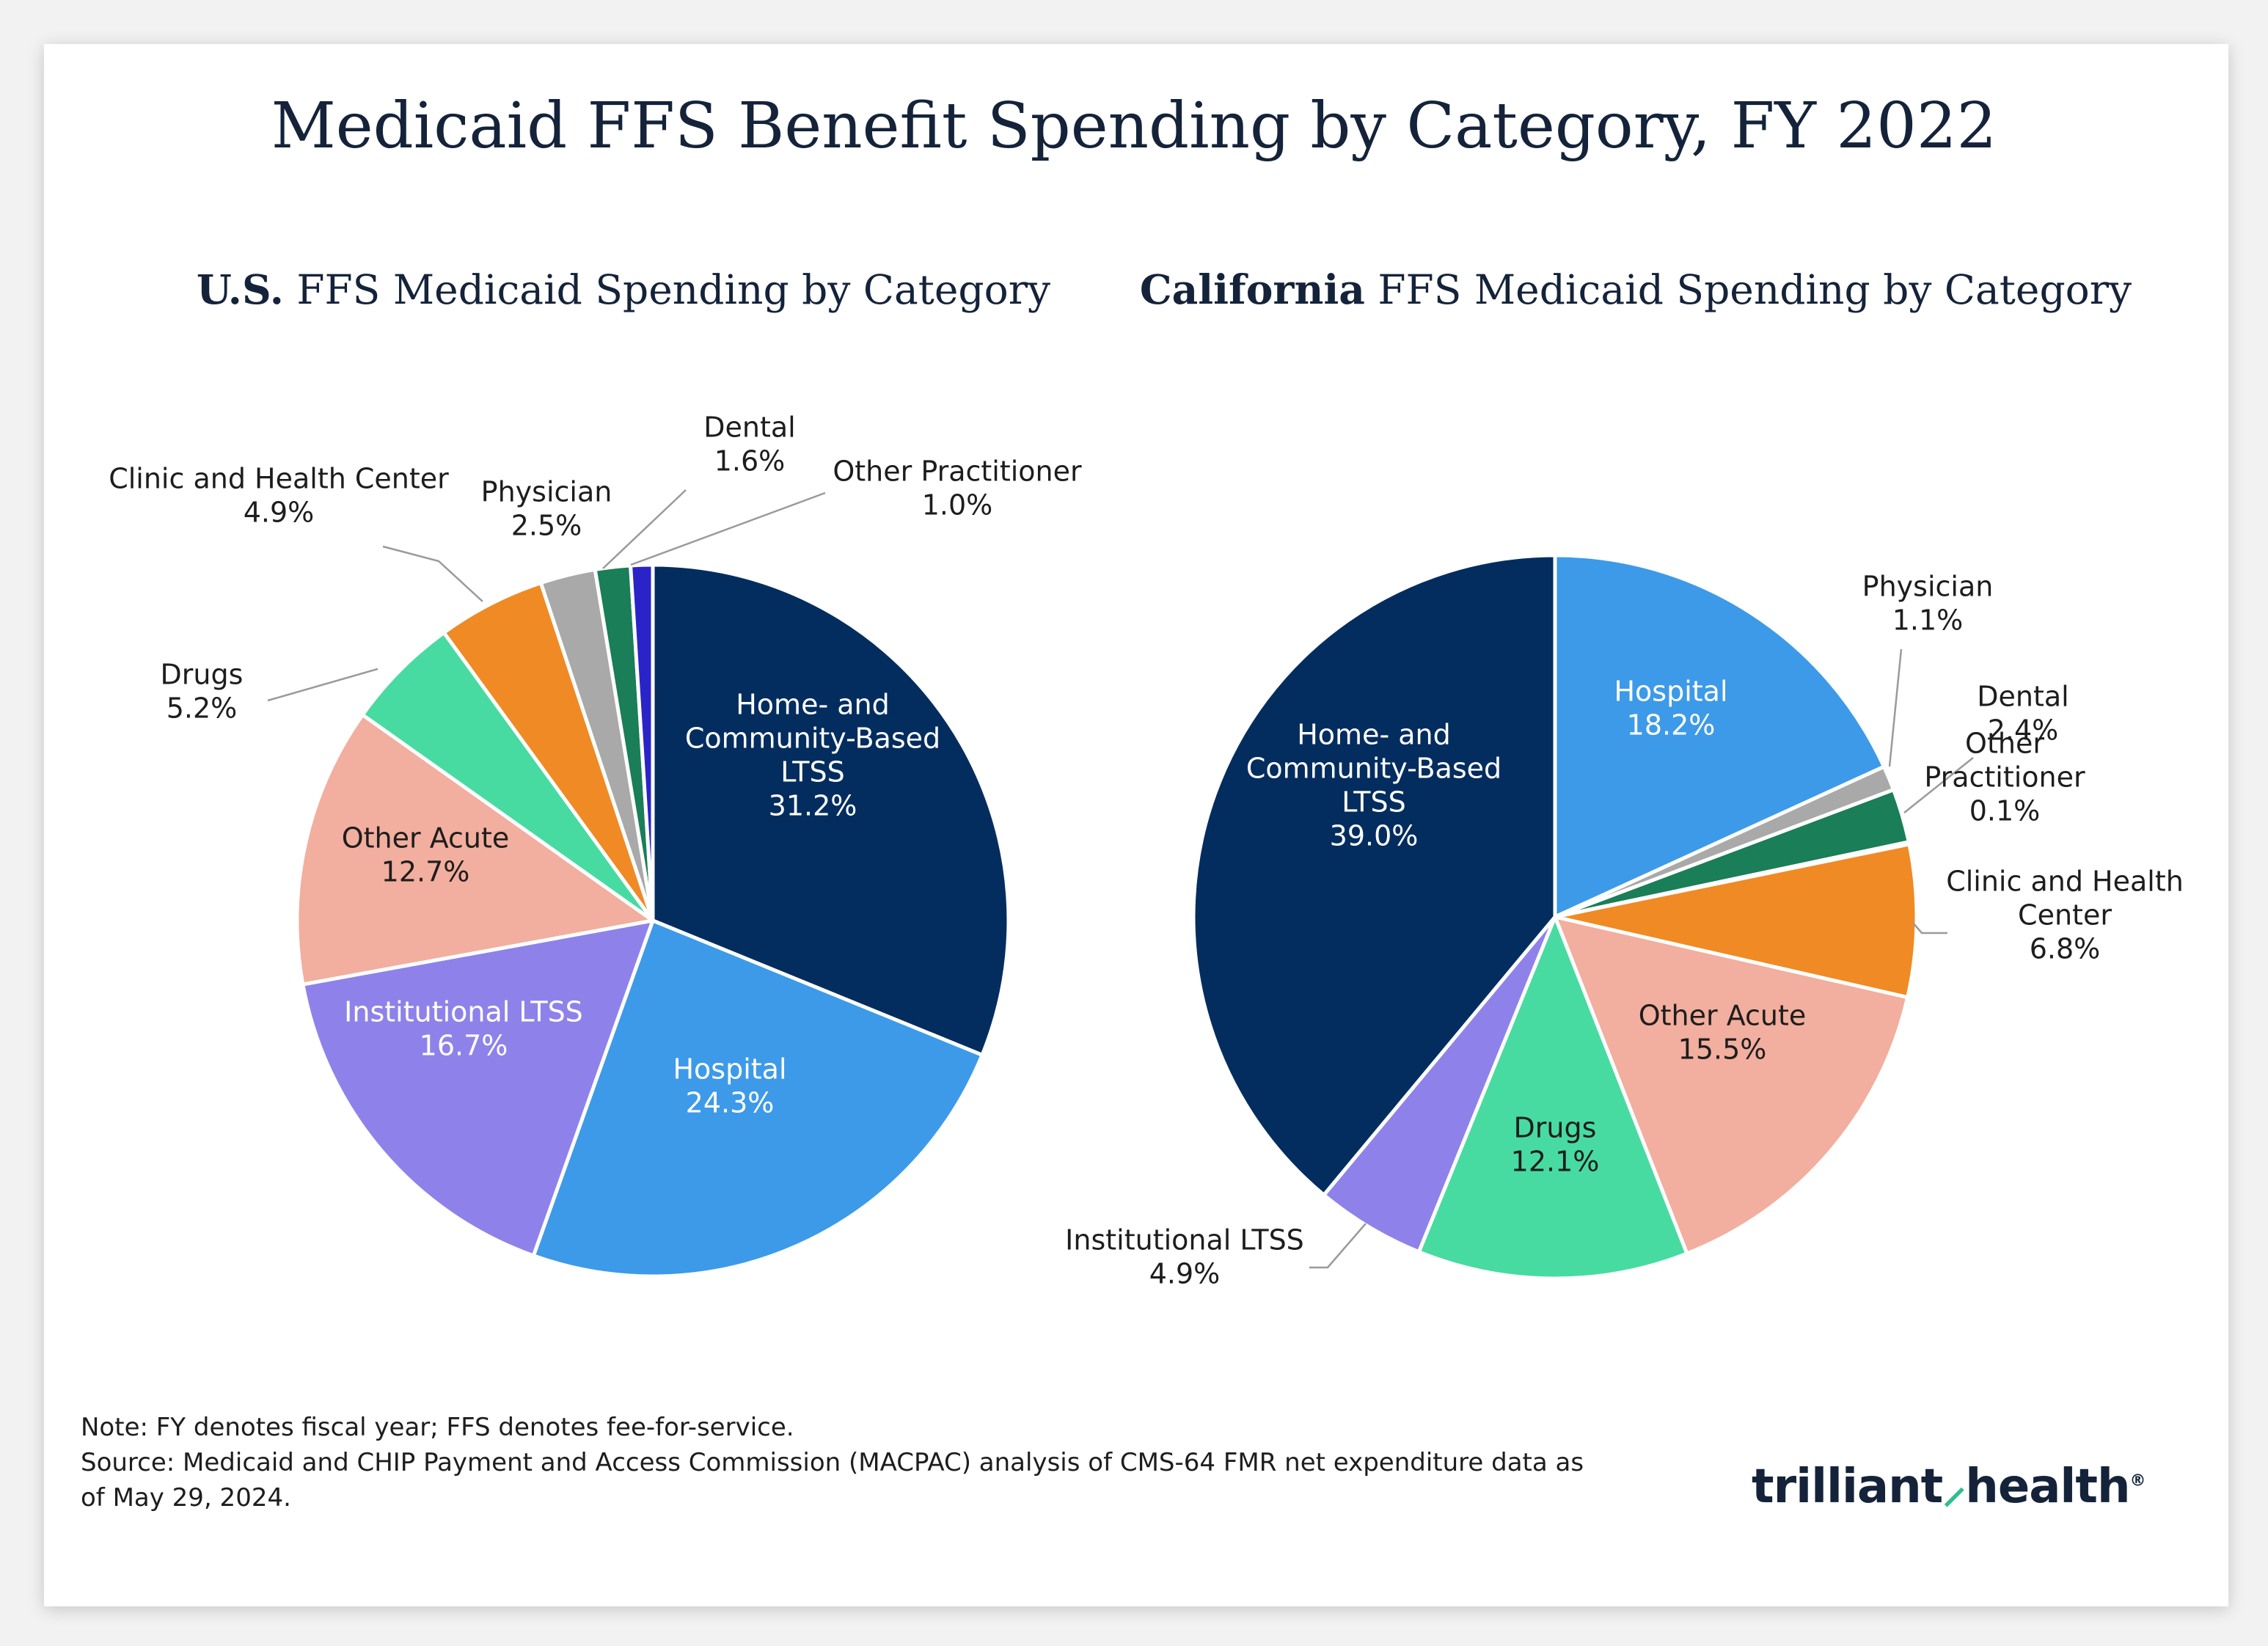 The width and height of the screenshot is (2268, 1646). What do you see at coordinates (2004, 777) in the screenshot?
I see `ca-label-text-other-practitioner: Practitioner` at bounding box center [2004, 777].